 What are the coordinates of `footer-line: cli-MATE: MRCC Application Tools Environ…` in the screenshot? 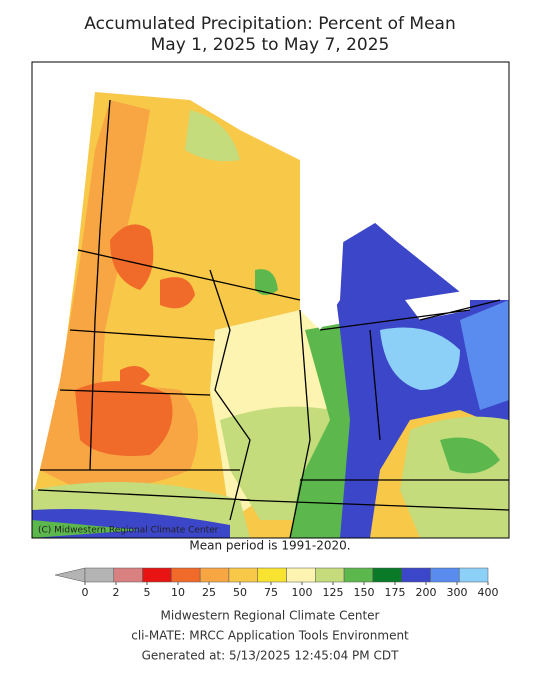 It's located at (270, 636).